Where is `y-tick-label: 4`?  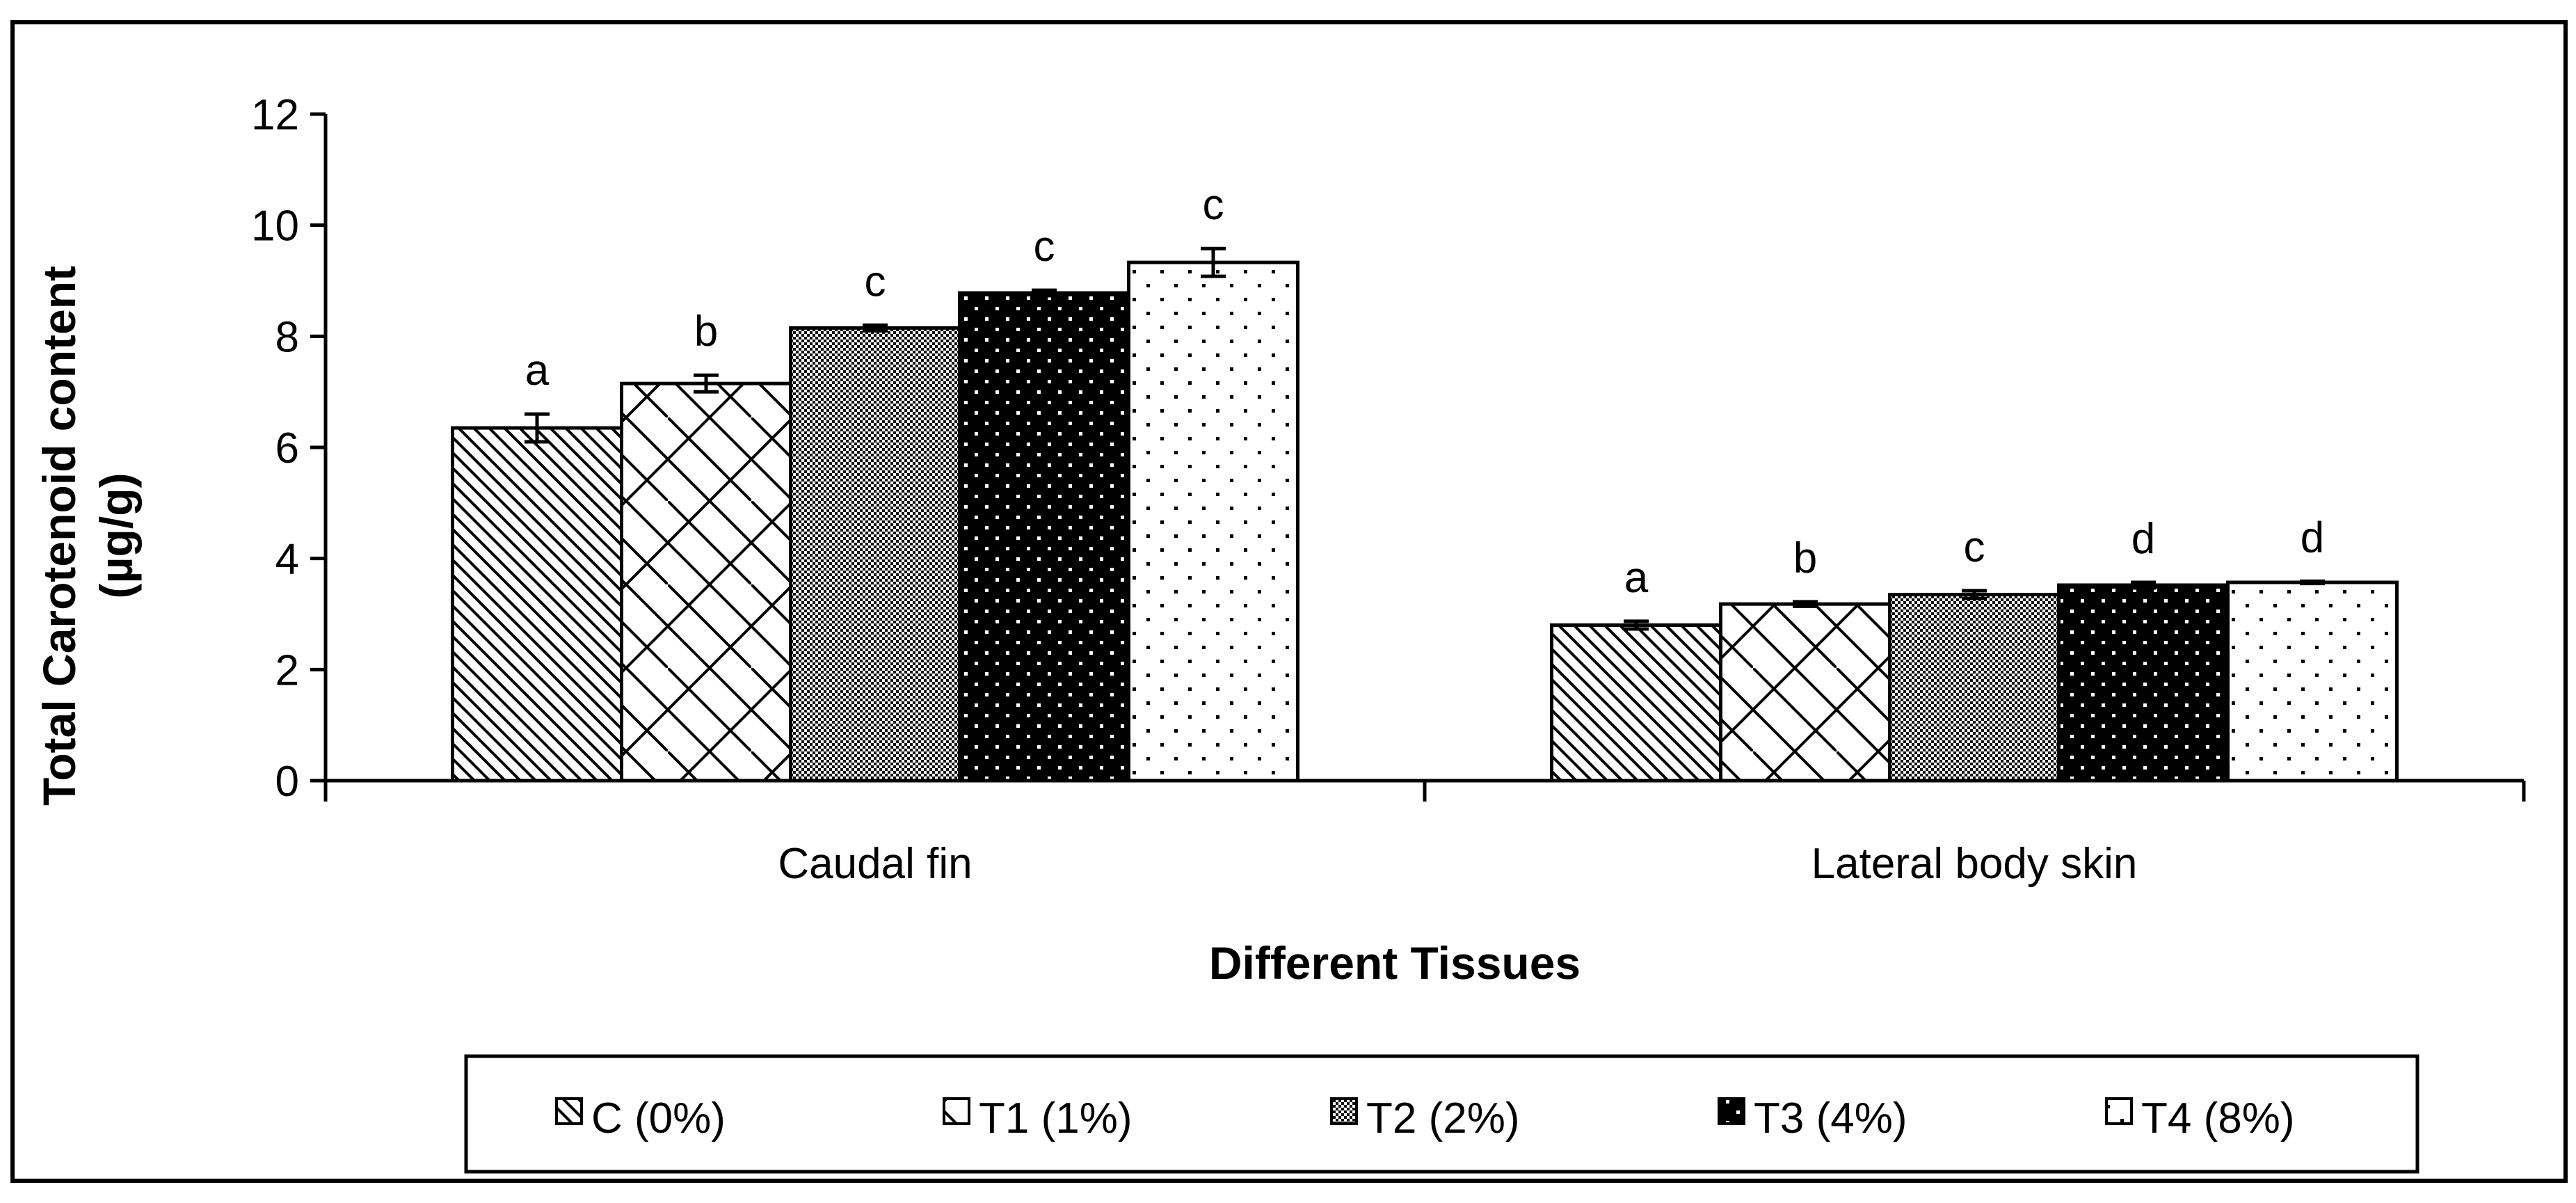 y-tick-label: 4 is located at coordinates (287, 560).